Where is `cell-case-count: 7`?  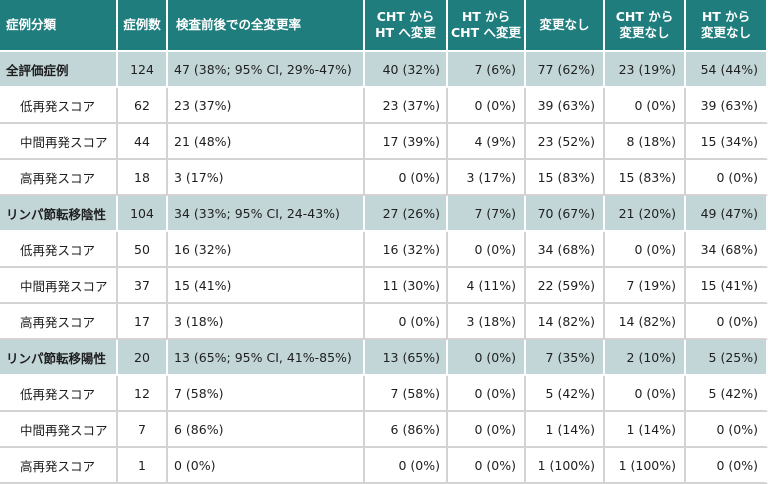
cell-case-count: 7 is located at coordinates (143, 430).